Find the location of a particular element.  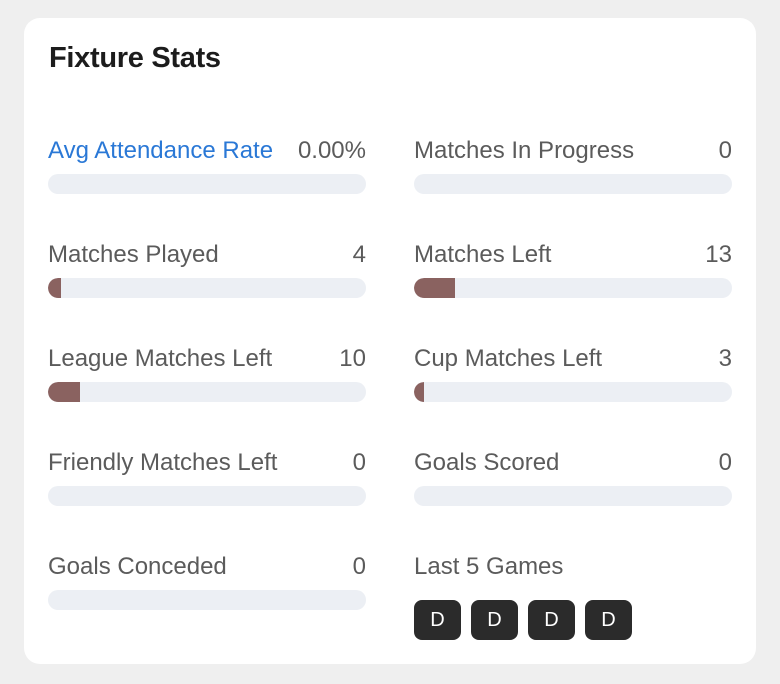

stat-label: Friendly Matches Left is located at coordinates (163, 462).